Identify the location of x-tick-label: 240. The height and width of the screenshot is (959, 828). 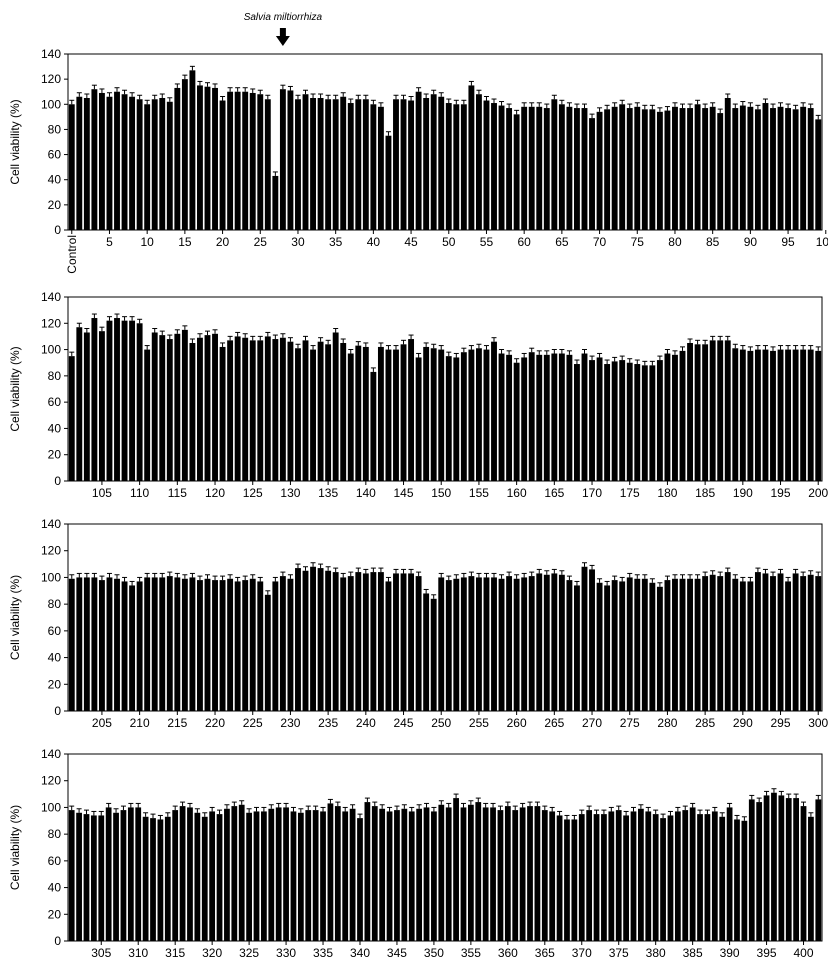
(366, 723).